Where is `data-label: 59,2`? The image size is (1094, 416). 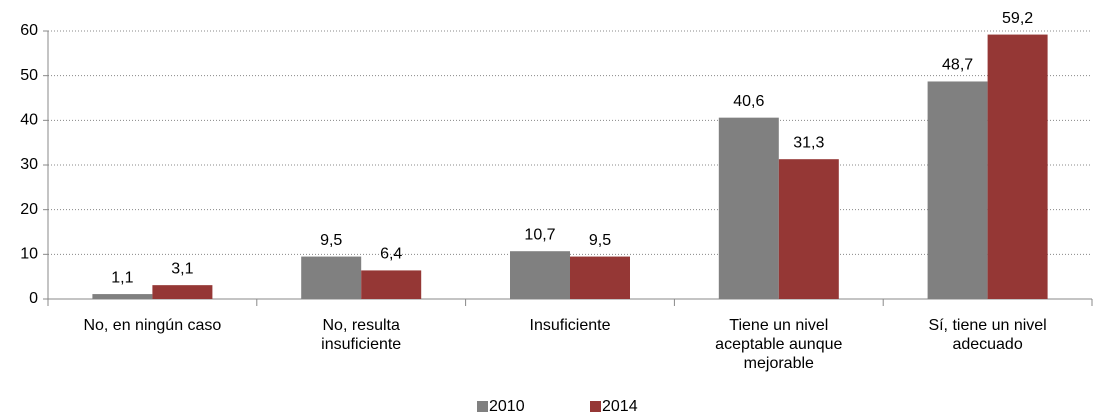
data-label: 59,2 is located at coordinates (1017, 18).